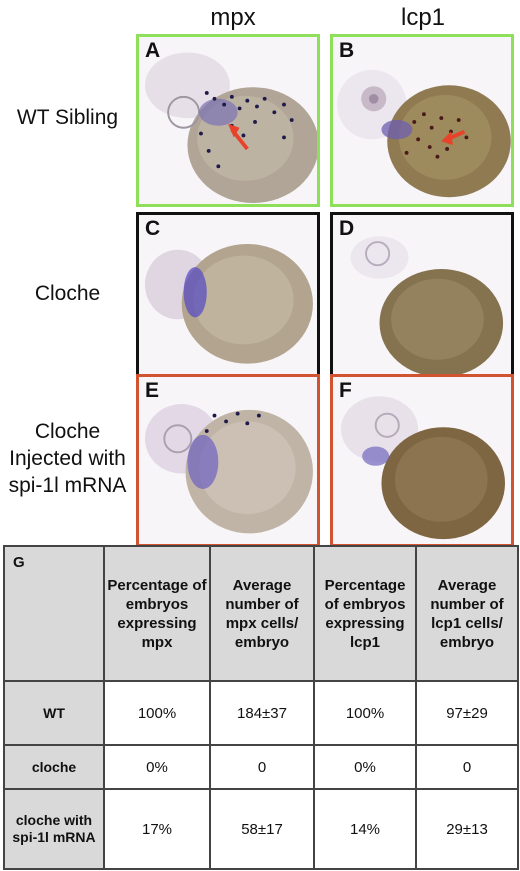 The height and width of the screenshot is (871, 520). I want to click on panel-f: F, so click(422, 460).